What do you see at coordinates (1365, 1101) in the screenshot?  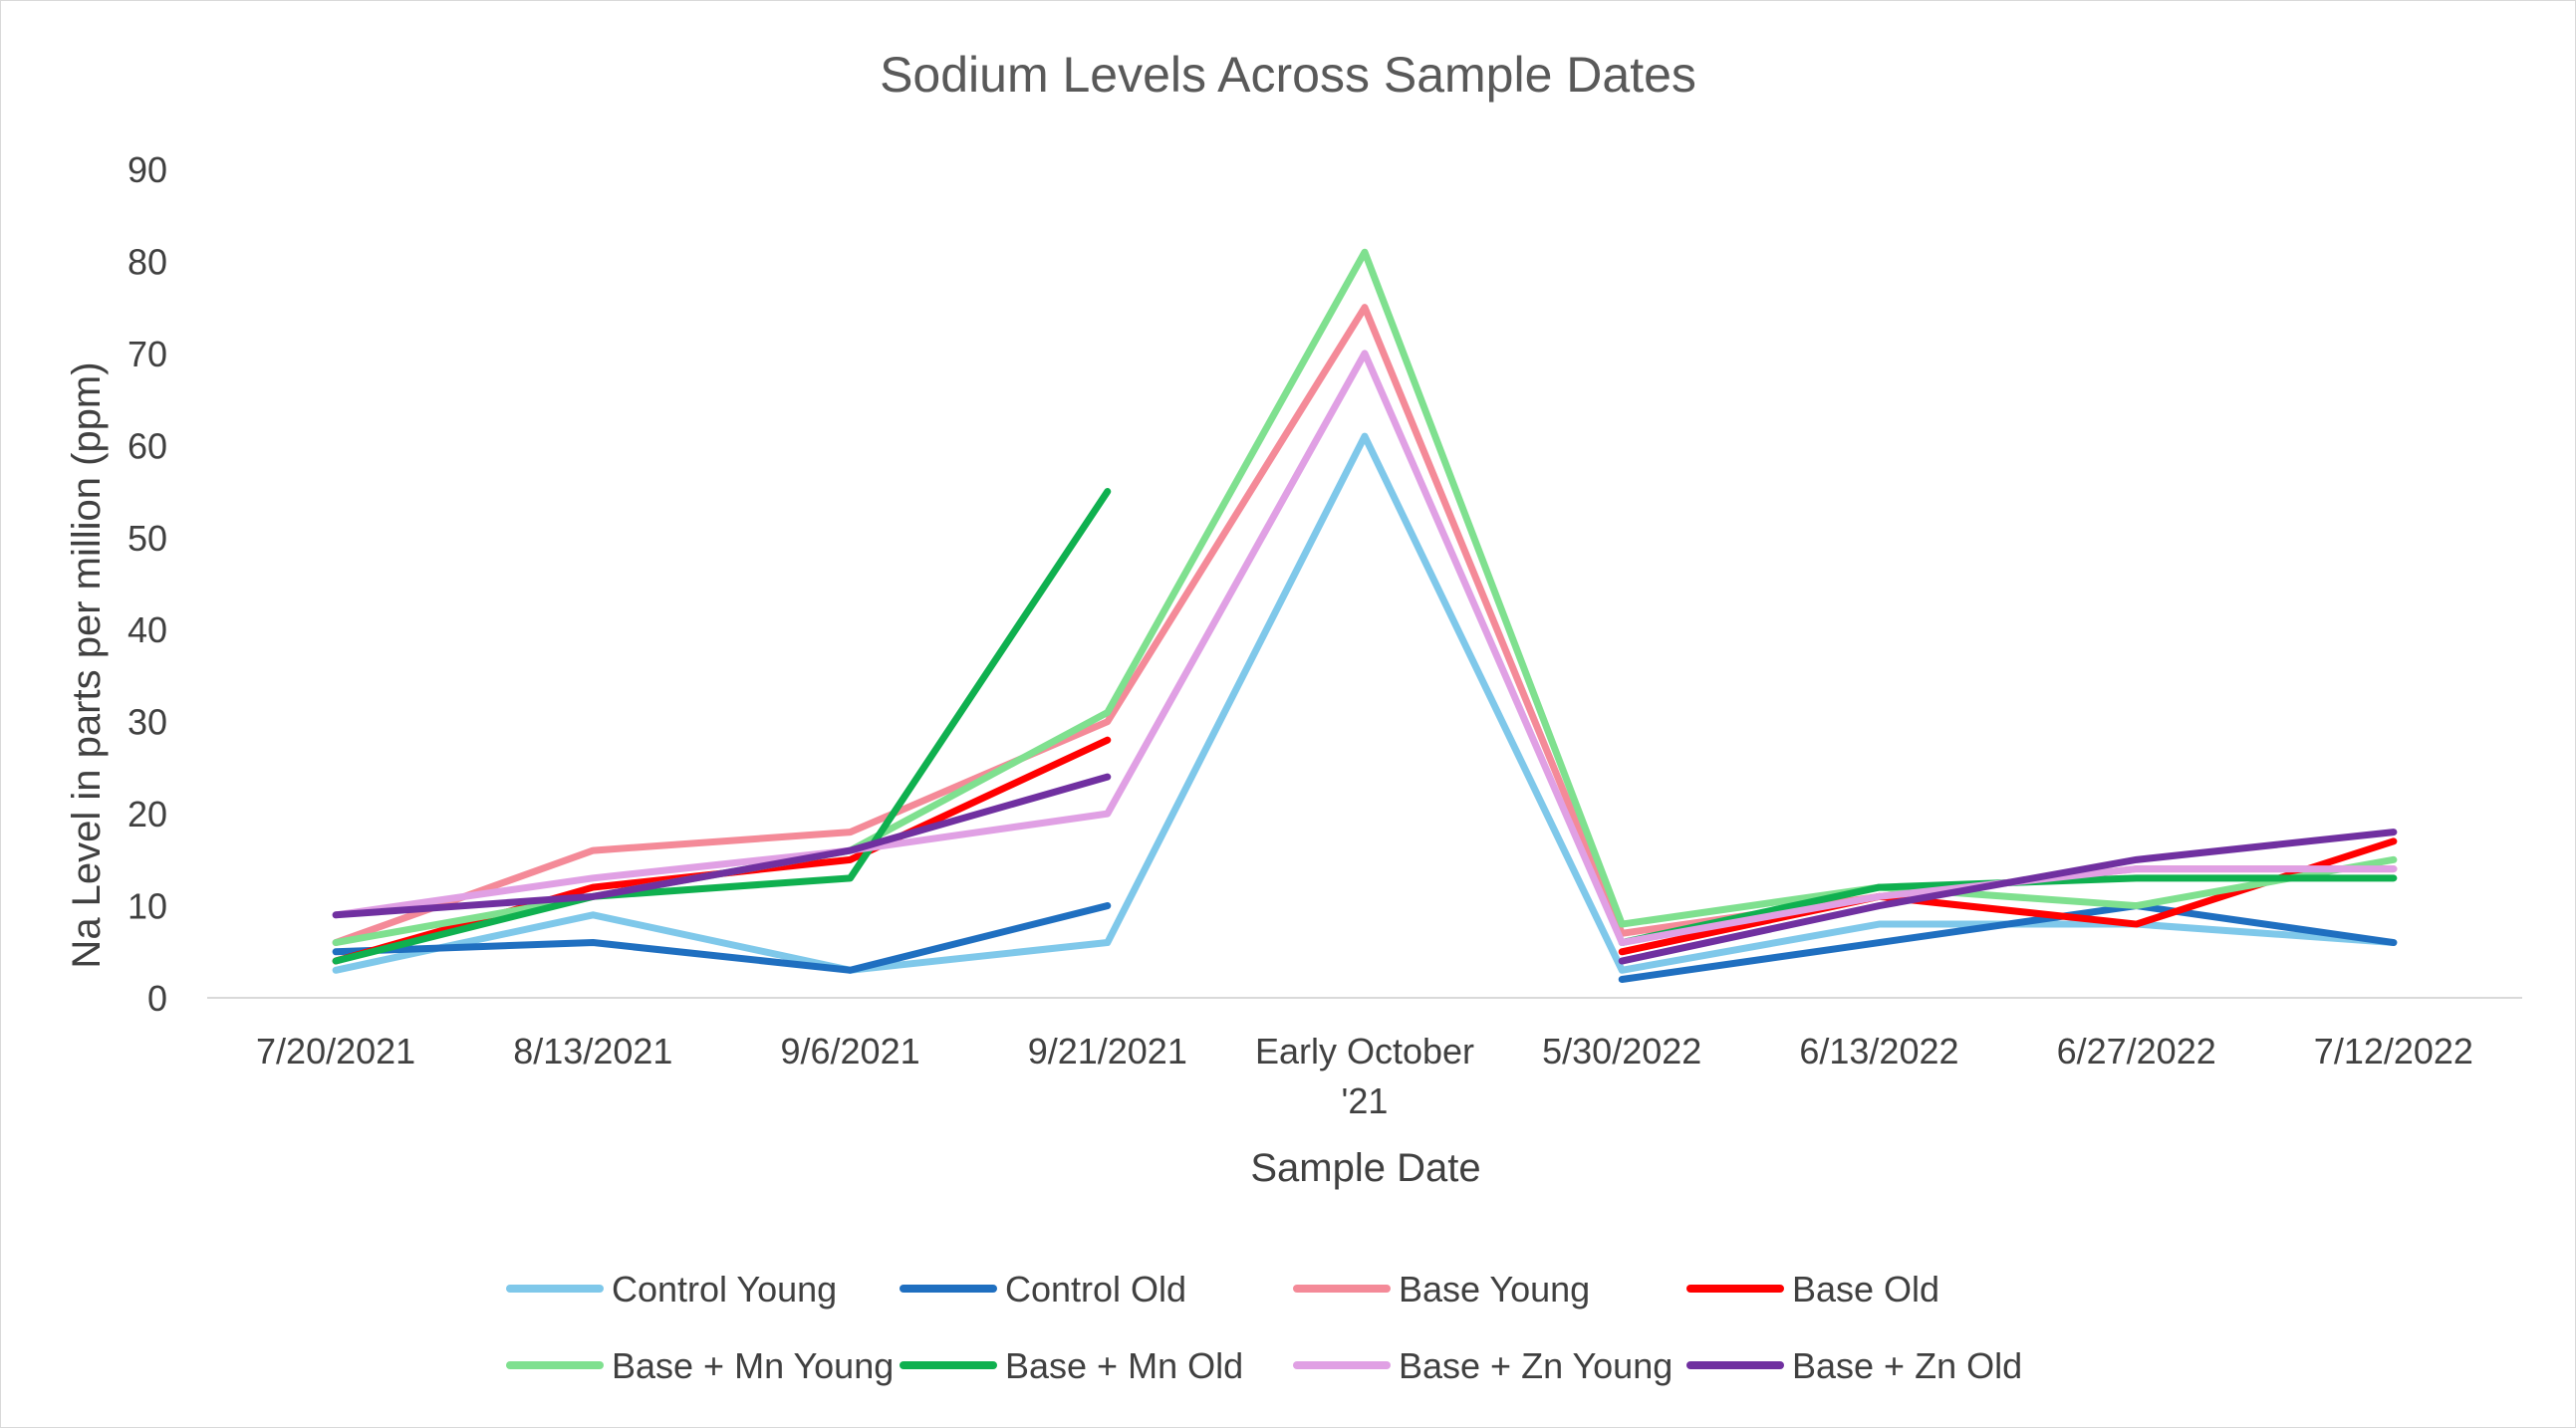 I see `x-tick-label-line: '21` at bounding box center [1365, 1101].